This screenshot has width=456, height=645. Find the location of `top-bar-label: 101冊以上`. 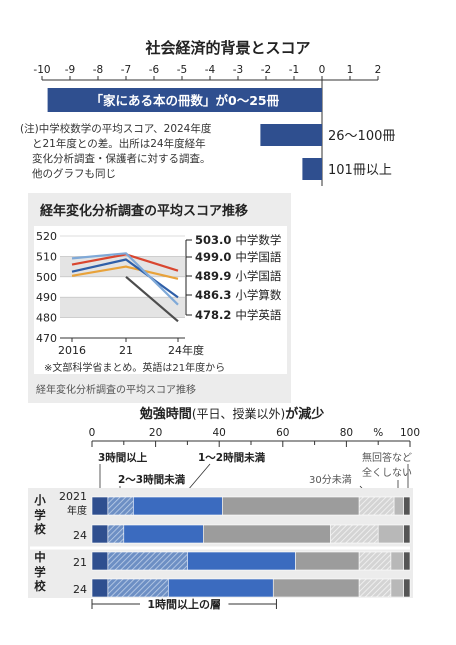

top-bar-label: 101冊以上 is located at coordinates (360, 170).